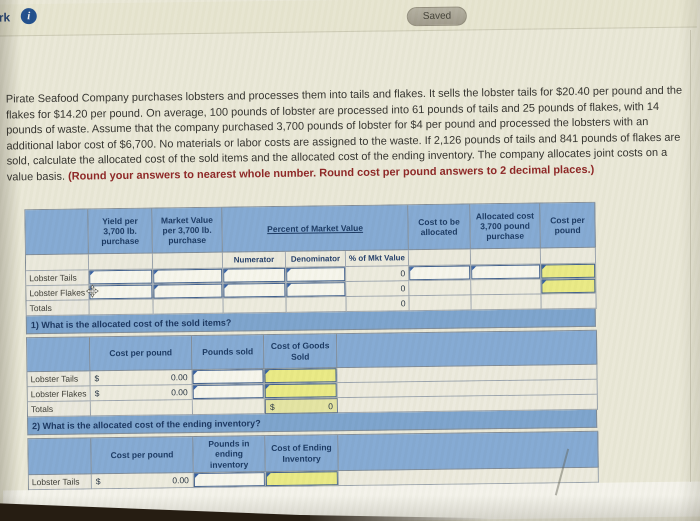  What do you see at coordinates (121, 277) in the screenshot?
I see `input-yield-tails` at bounding box center [121, 277].